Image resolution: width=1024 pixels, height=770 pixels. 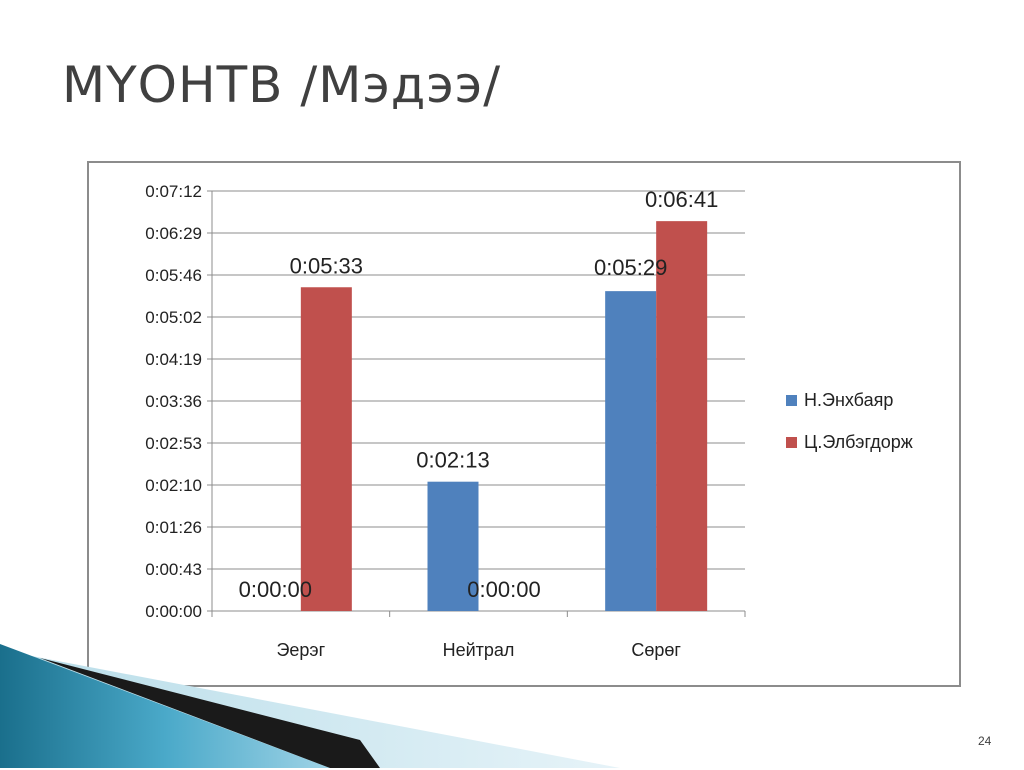 What do you see at coordinates (173, 527) in the screenshot?
I see `y-tick-label: 0:01:26` at bounding box center [173, 527].